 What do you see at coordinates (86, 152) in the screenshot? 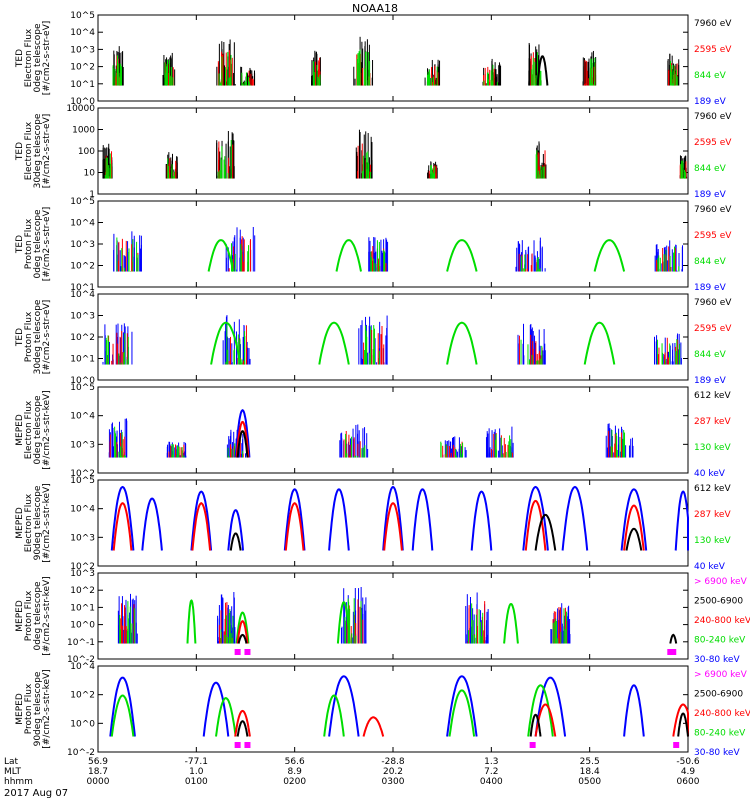
I see `y-tick-label: 100` at bounding box center [86, 152].